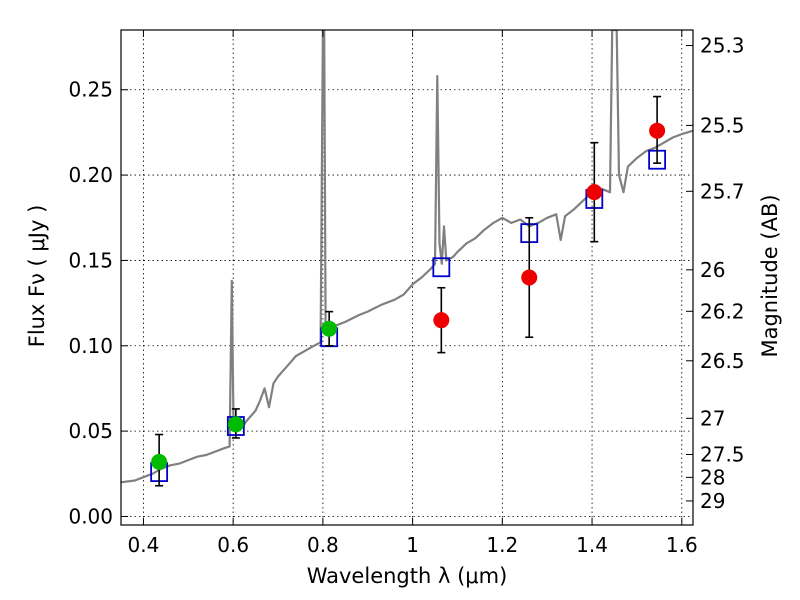  What do you see at coordinates (502, 545) in the screenshot?
I see `x-tick-label: 1.2` at bounding box center [502, 545].